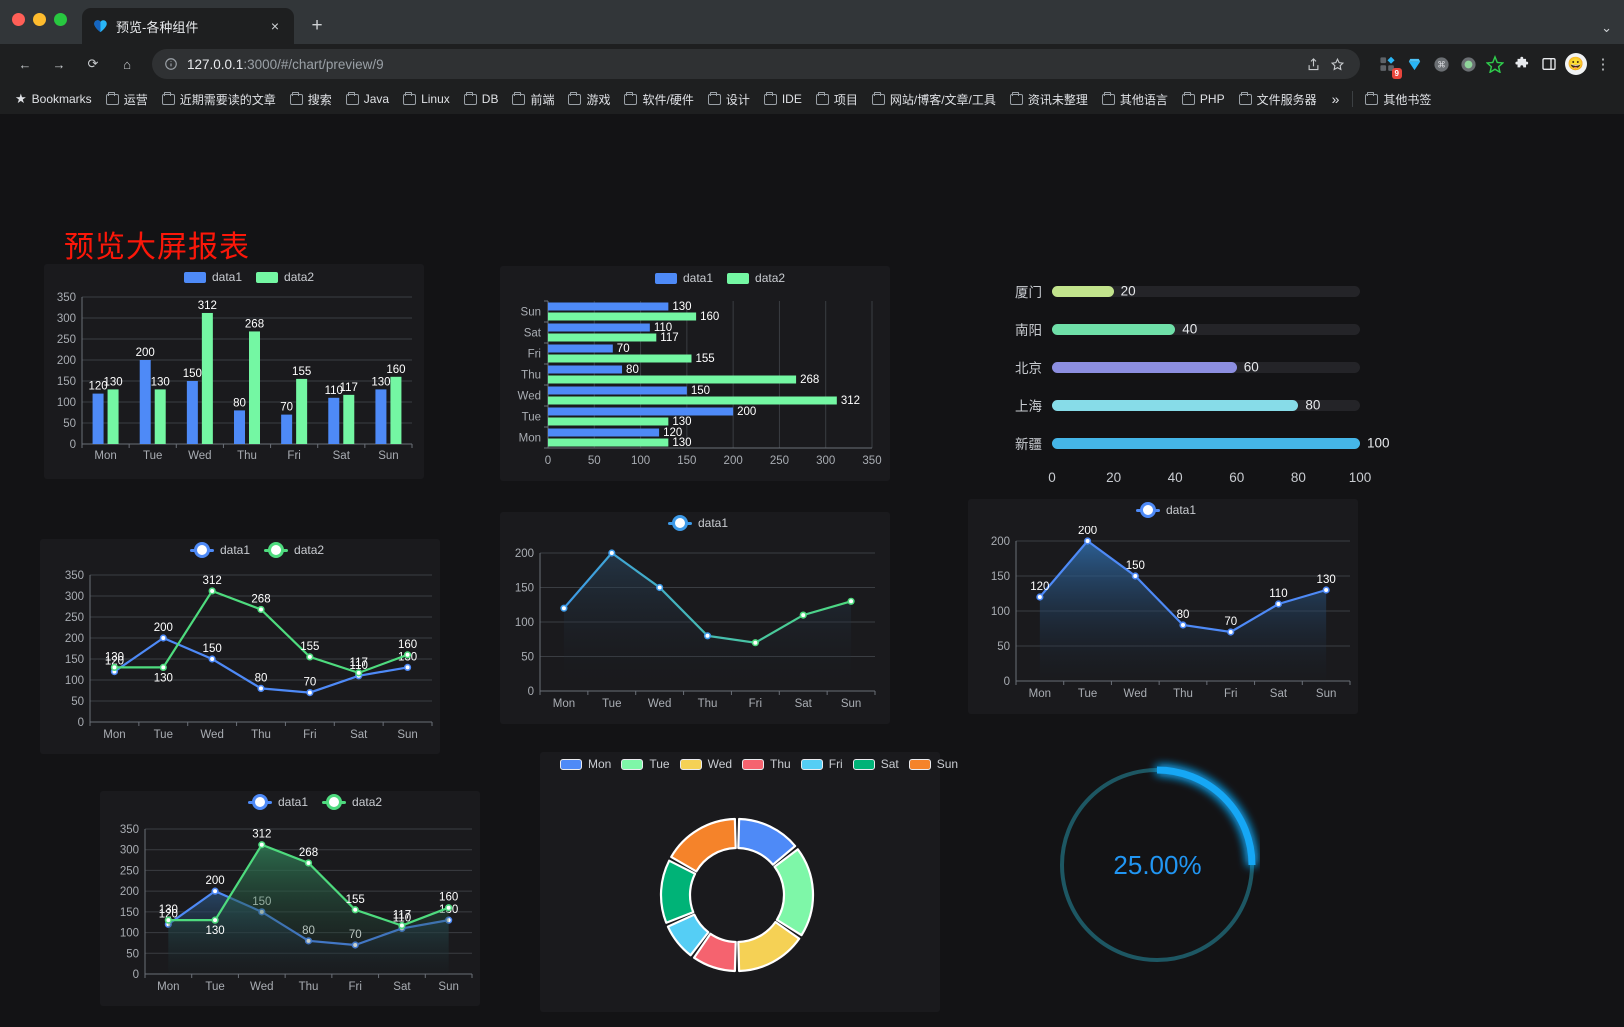 The image size is (1624, 1027). Describe the element at coordinates (1603, 64) in the screenshot. I see `browser-menu-icon: ⋮` at that location.